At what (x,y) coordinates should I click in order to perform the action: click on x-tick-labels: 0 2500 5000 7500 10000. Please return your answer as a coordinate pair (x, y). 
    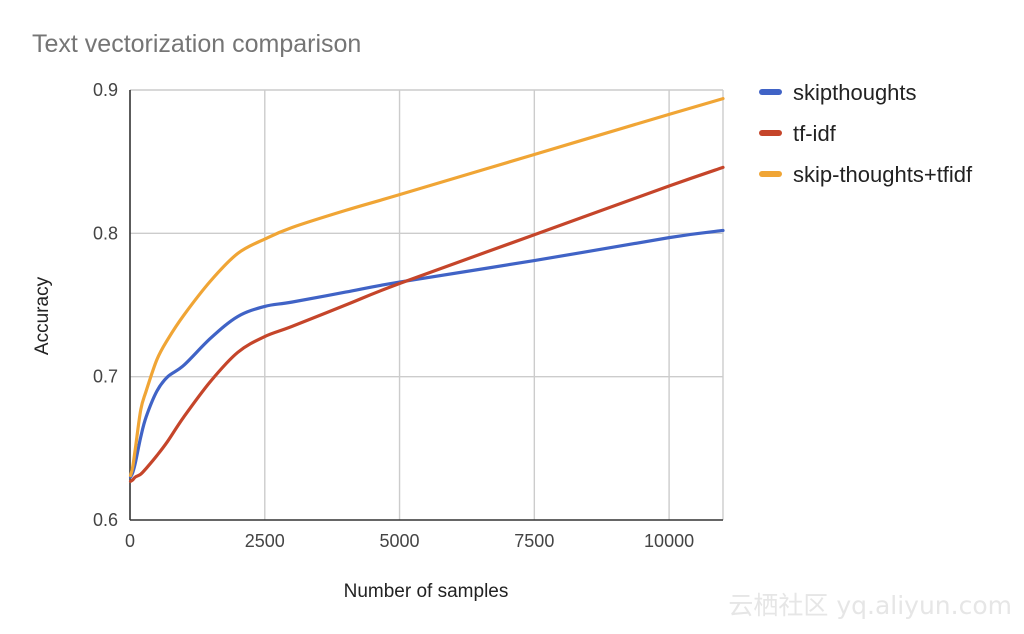
    Looking at the image, I should click on (409, 541).